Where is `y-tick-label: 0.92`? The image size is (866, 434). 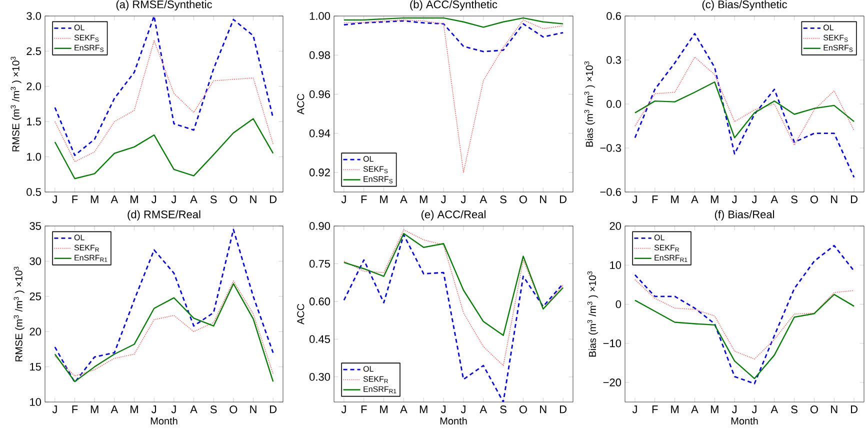
y-tick-label: 0.92 is located at coordinates (319, 172).